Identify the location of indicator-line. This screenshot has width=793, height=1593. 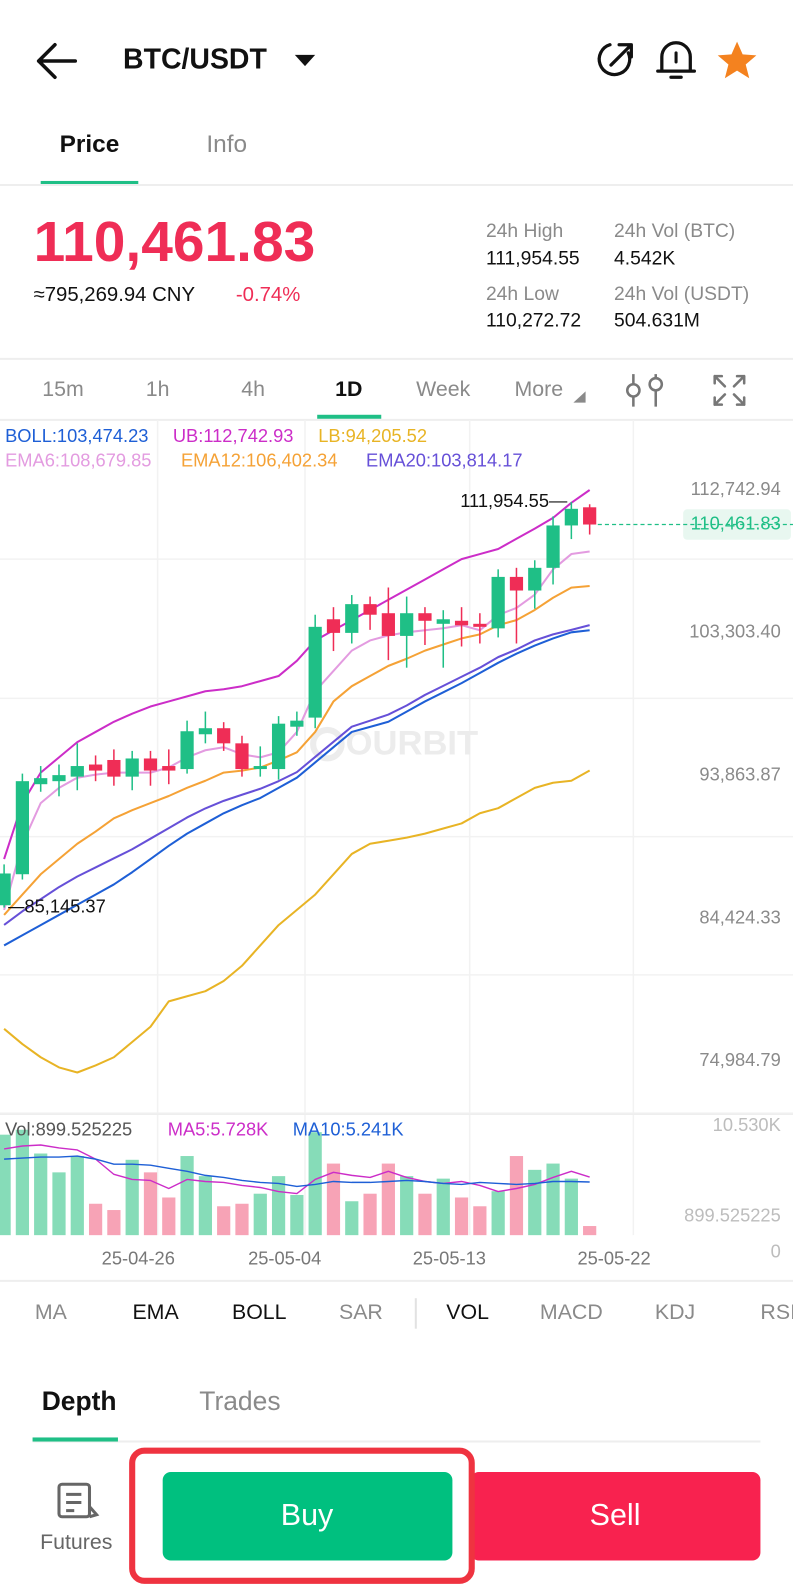
(297, 921).